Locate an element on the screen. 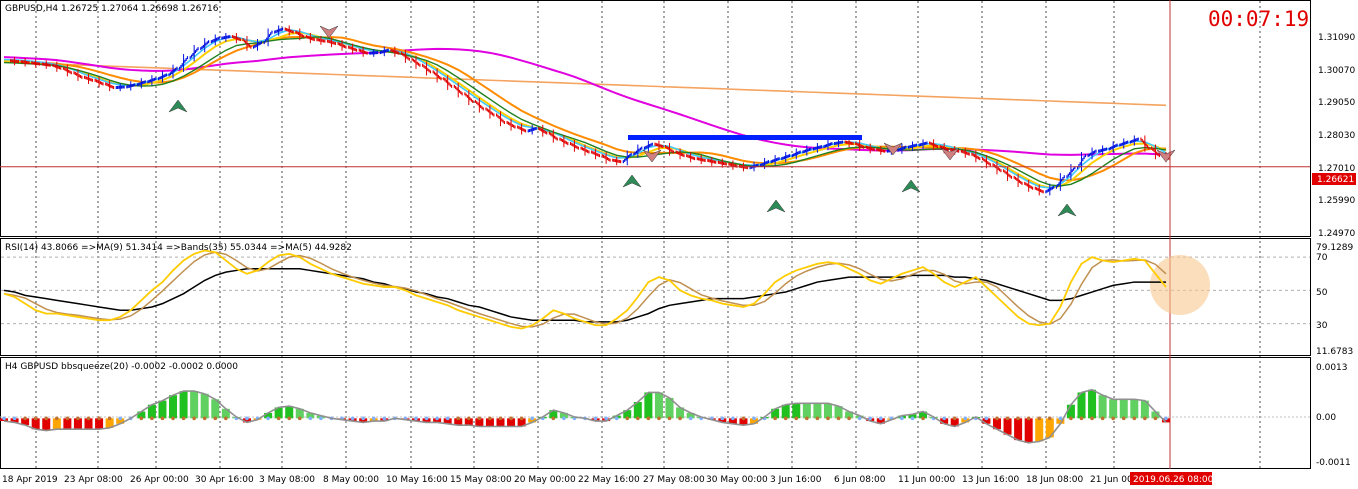  time-label: 26 Apr 00:00 is located at coordinates (159, 480).